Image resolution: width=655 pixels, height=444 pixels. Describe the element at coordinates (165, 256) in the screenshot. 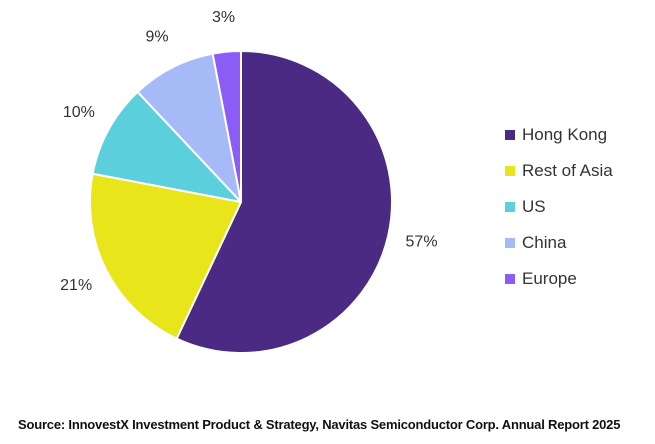

I see `pie-slice-rest-of-asia` at that location.